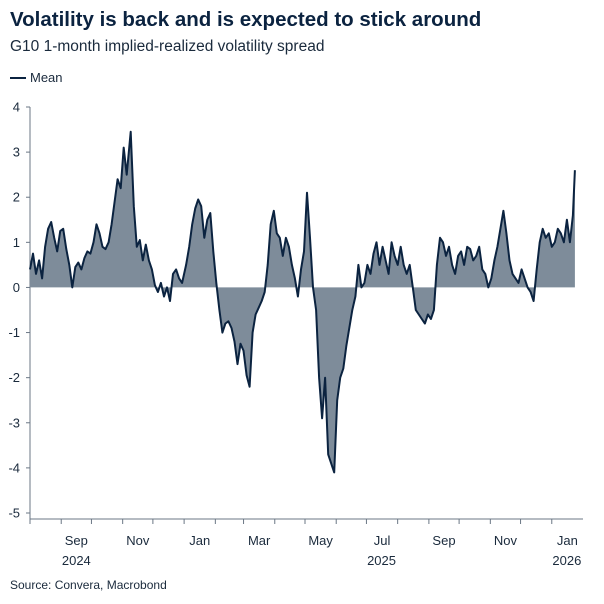 This screenshot has width=604, height=604. I want to click on source-note: Source: Convera, Macrobond, so click(88, 585).